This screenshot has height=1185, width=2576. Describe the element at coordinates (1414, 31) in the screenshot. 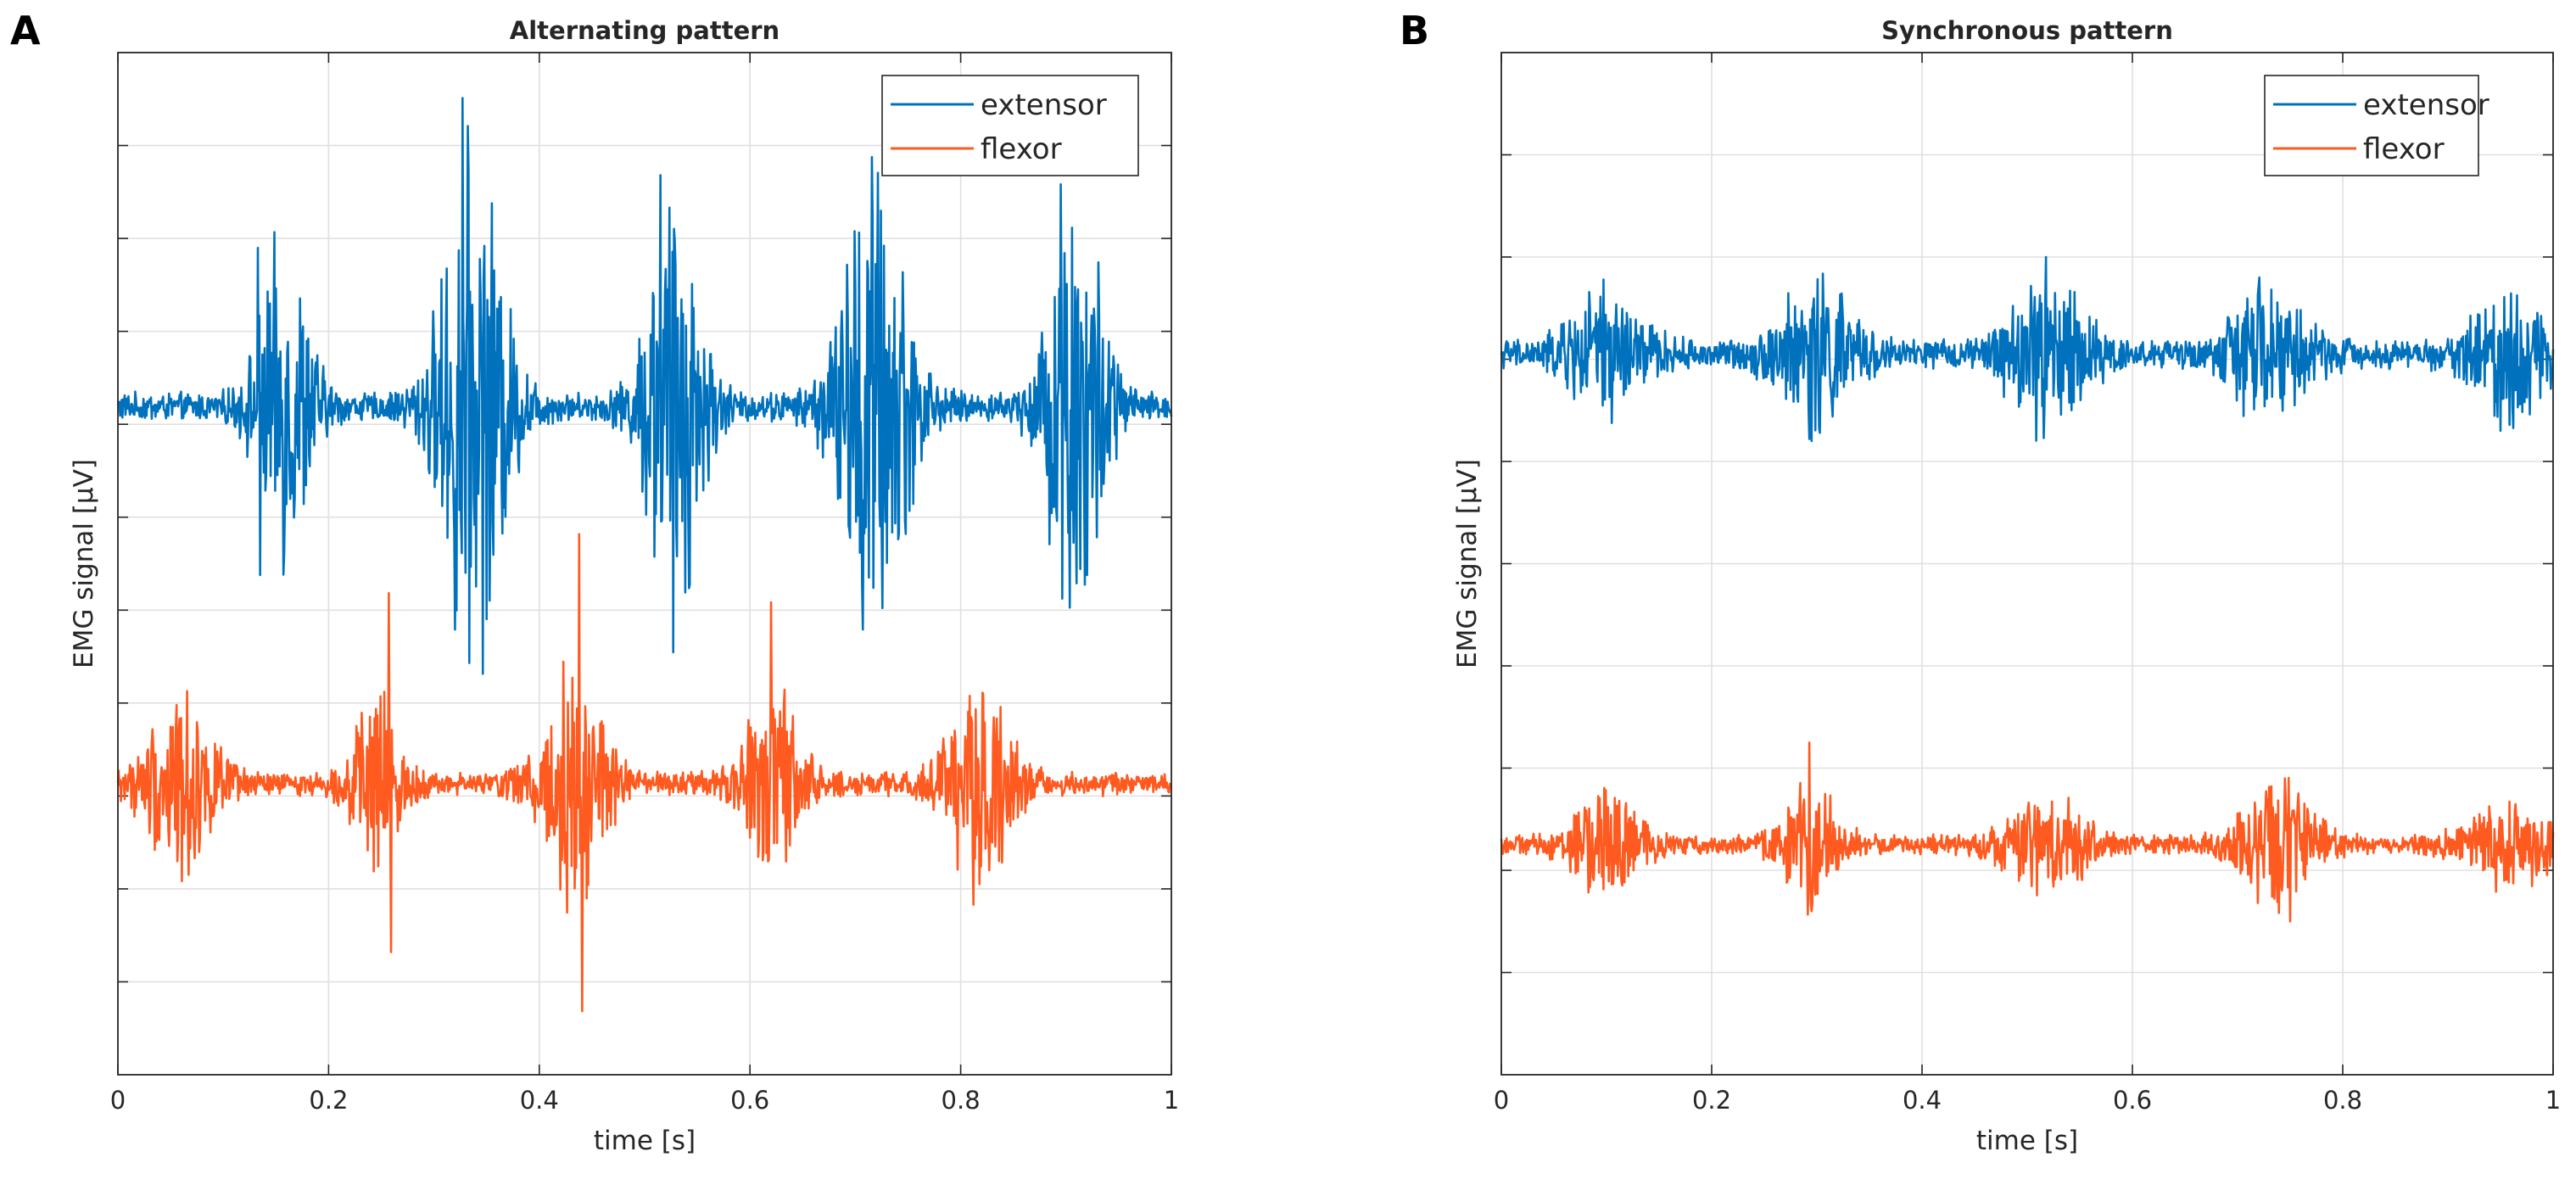

I see `panel-letter-b: B` at that location.